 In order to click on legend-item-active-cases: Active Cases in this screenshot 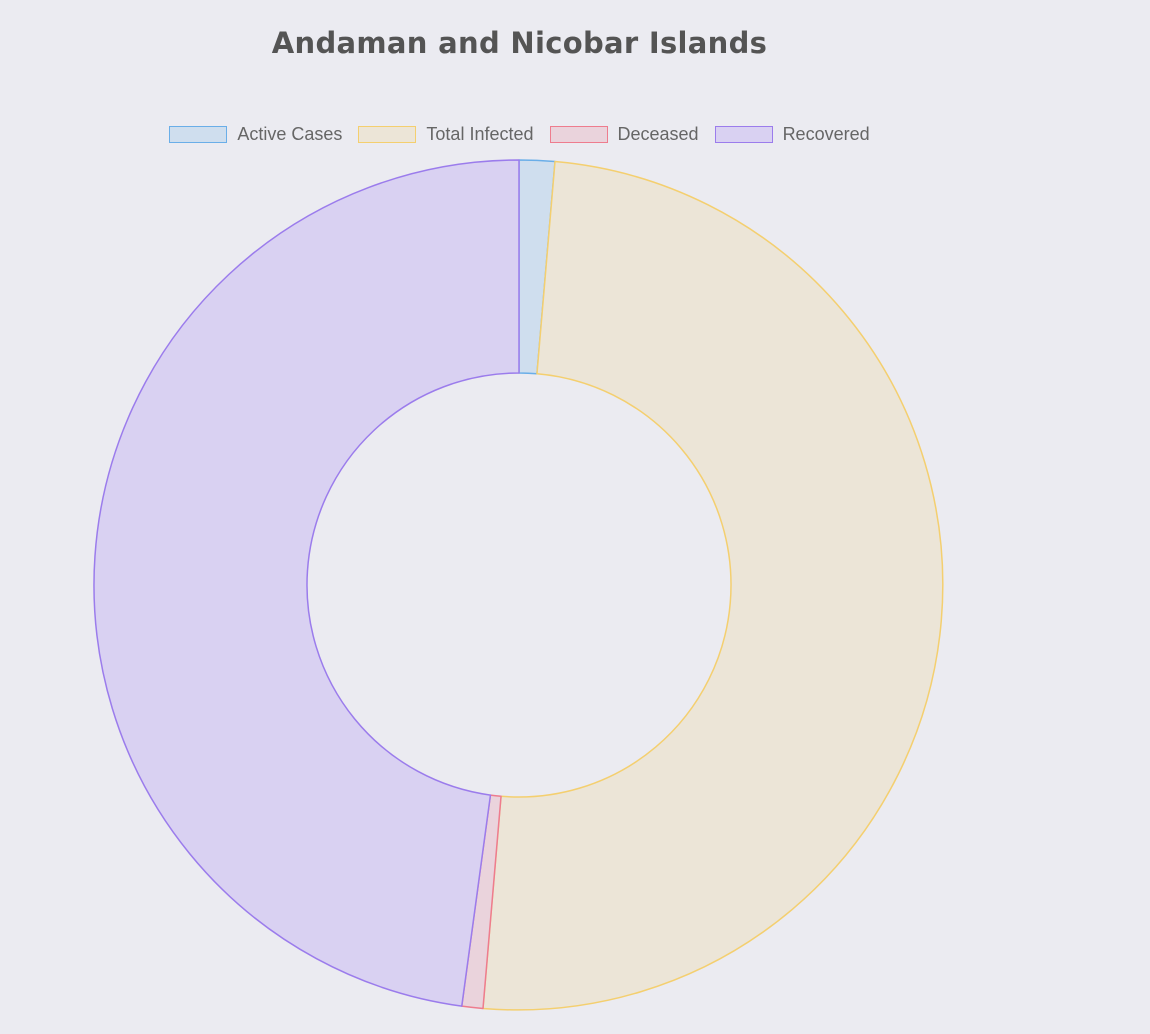, I will do `click(255, 134)`.